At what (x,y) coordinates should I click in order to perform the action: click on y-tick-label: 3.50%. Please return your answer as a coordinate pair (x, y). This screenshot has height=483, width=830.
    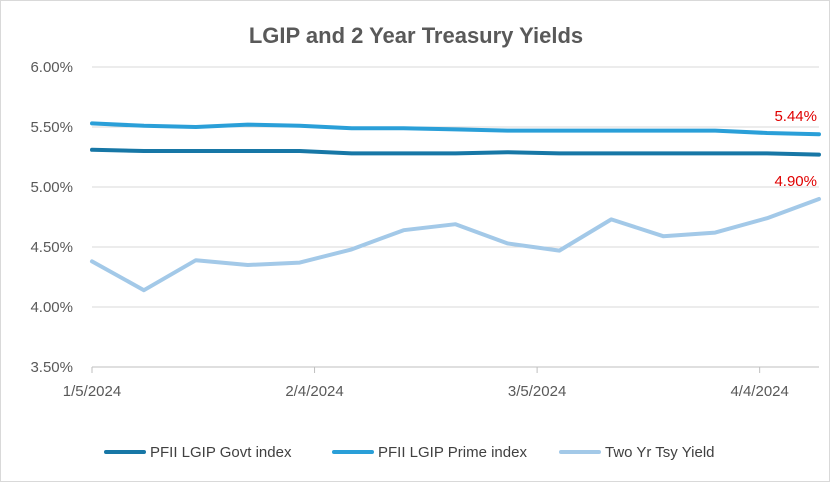
    Looking at the image, I should click on (51, 367).